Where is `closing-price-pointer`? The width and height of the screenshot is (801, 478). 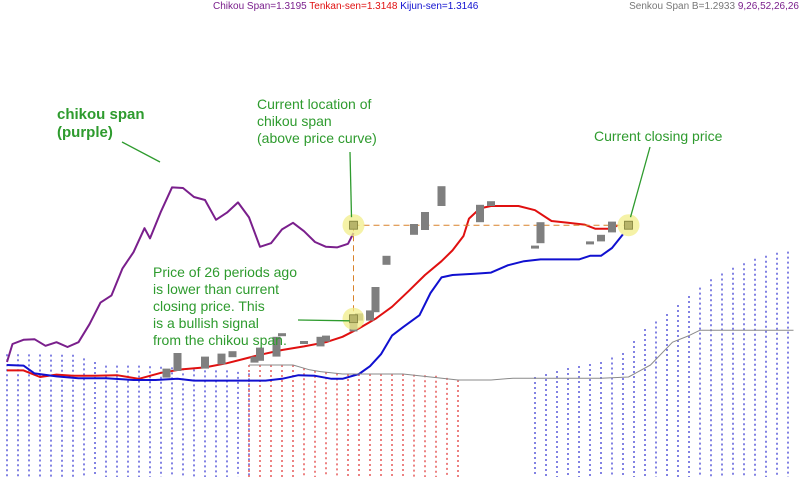 closing-price-pointer is located at coordinates (640, 182).